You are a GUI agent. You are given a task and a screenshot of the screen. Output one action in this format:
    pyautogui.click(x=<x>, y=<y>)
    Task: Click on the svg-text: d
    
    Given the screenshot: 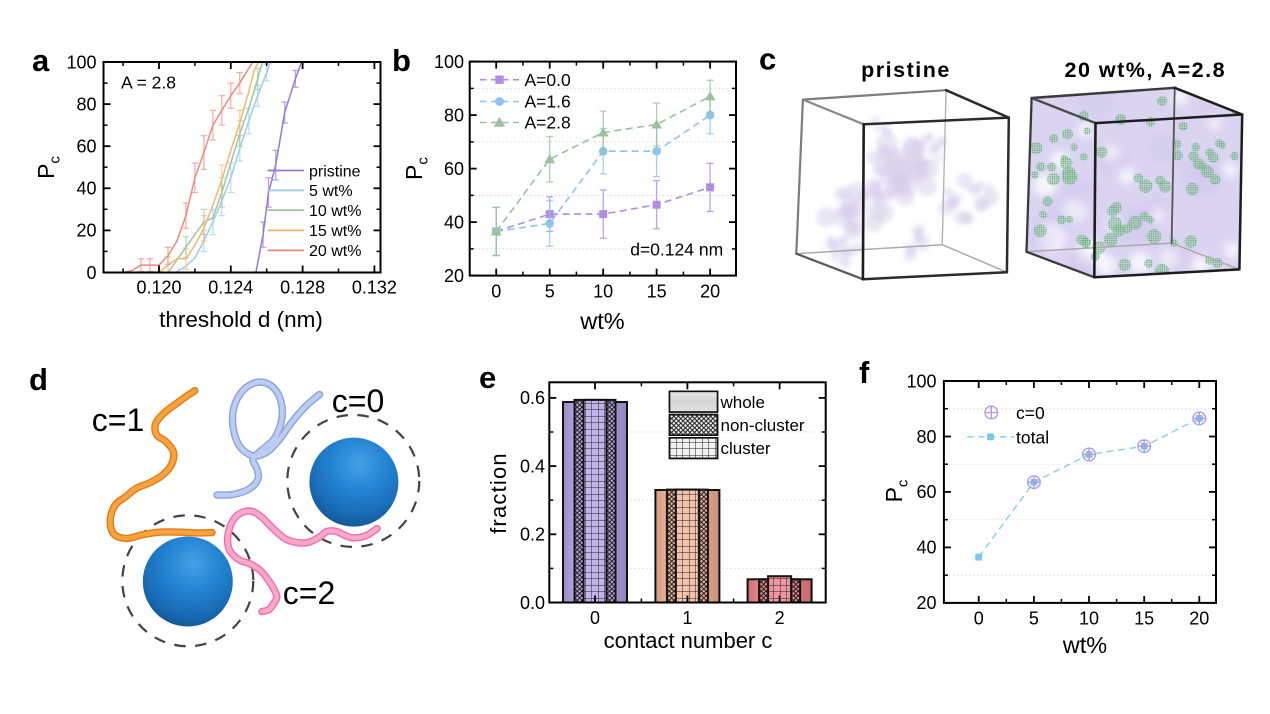 What is the action you would take?
    pyautogui.click(x=38, y=379)
    